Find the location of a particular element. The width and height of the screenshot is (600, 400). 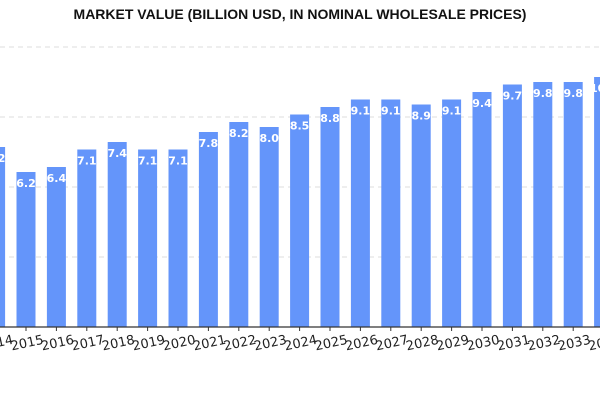

x-tick-label: 2016 is located at coordinates (57, 344).